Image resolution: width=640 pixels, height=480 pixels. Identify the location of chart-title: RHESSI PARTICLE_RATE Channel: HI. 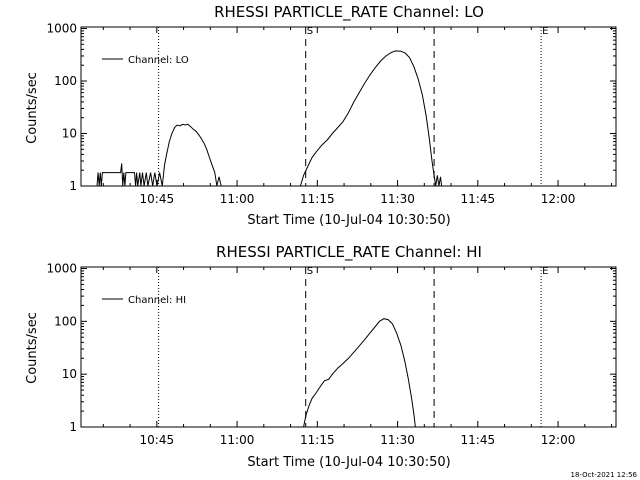
(349, 252).